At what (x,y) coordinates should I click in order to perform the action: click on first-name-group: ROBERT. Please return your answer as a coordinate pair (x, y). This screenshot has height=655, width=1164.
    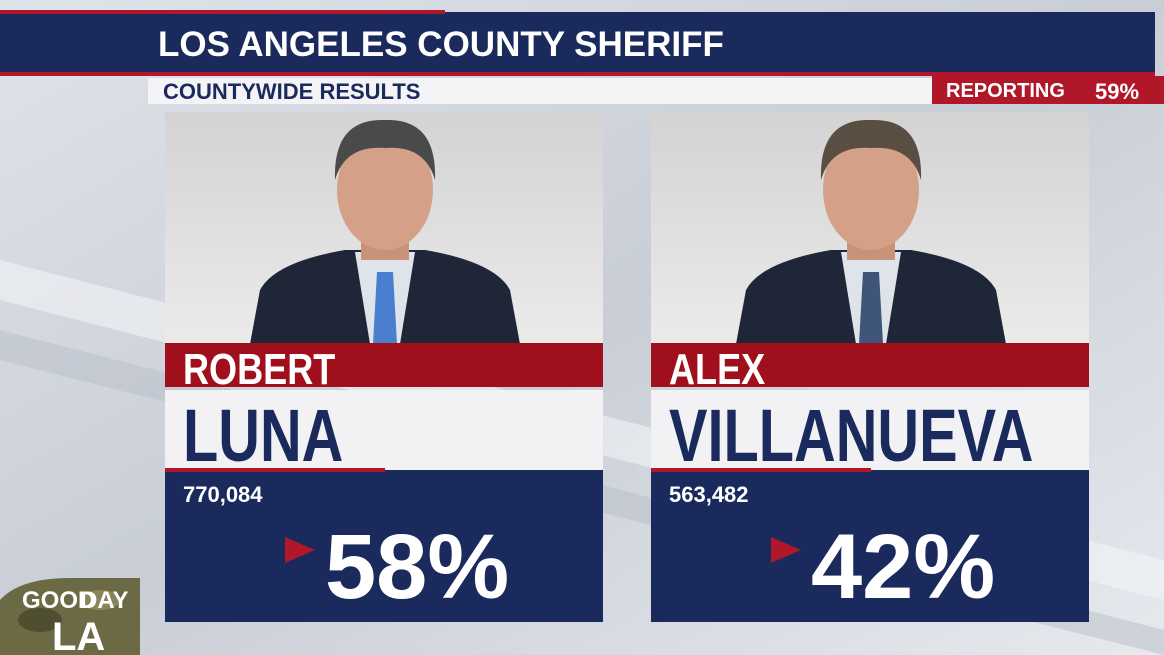
    Looking at the image, I should click on (259, 369).